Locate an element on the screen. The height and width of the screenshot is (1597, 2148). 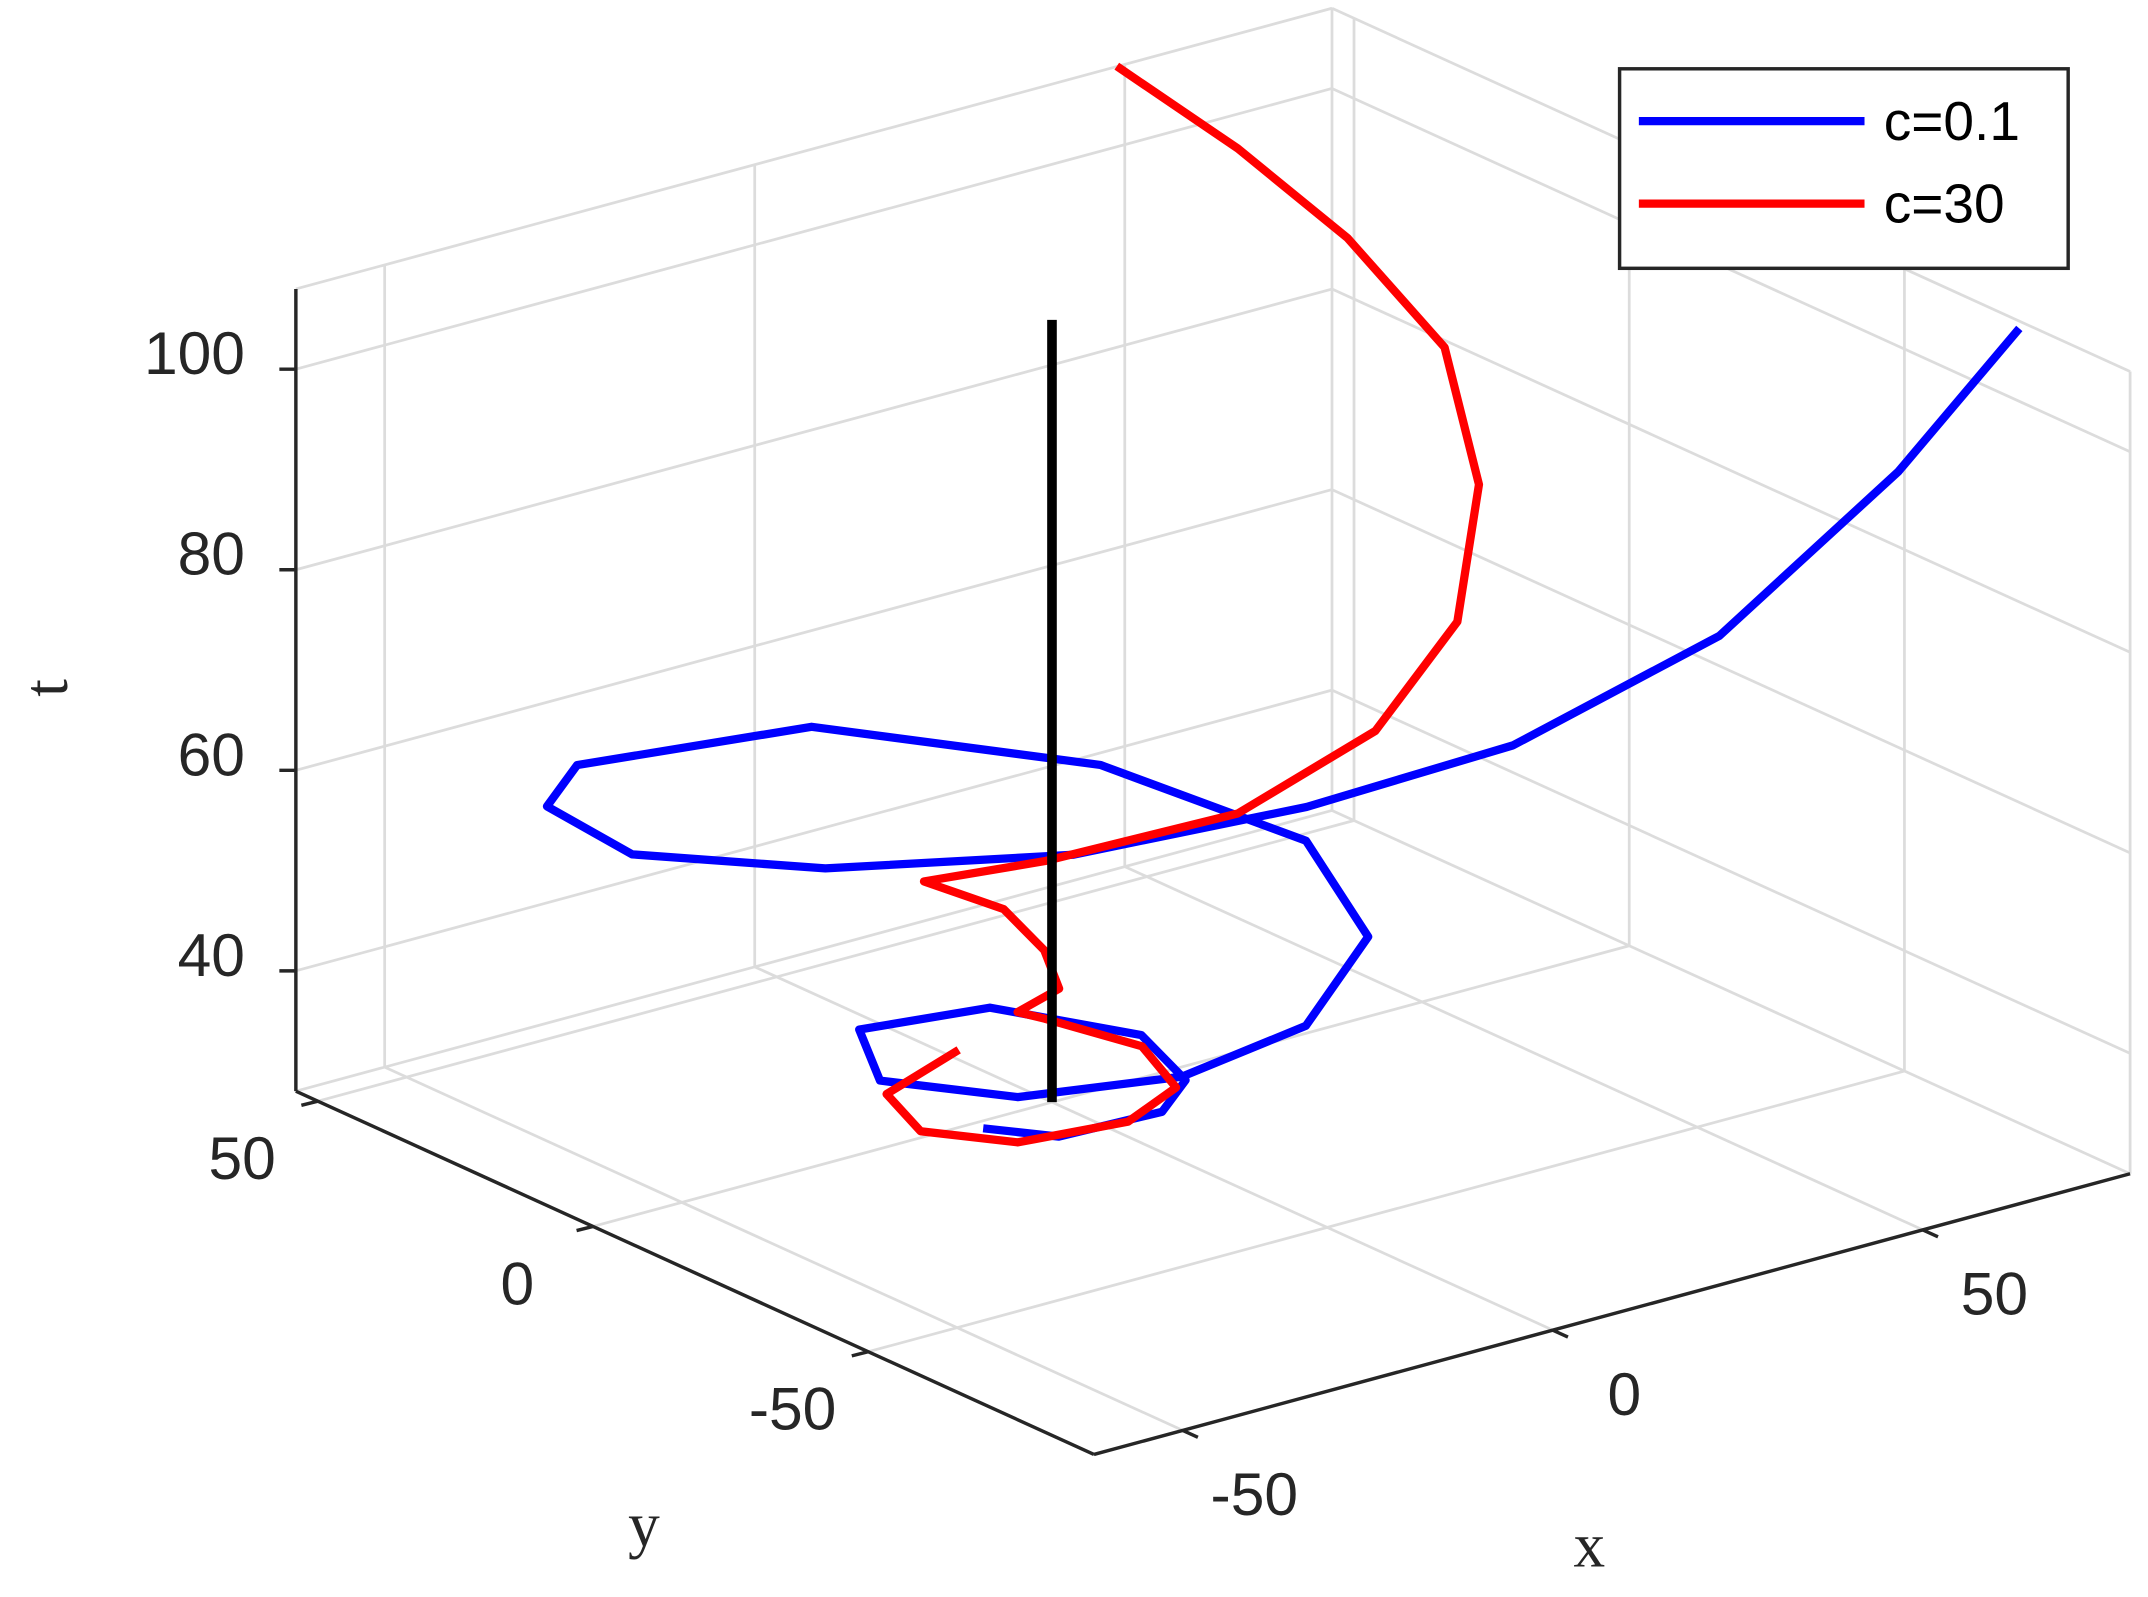
y-tick-label: 50 is located at coordinates (242, 1158).